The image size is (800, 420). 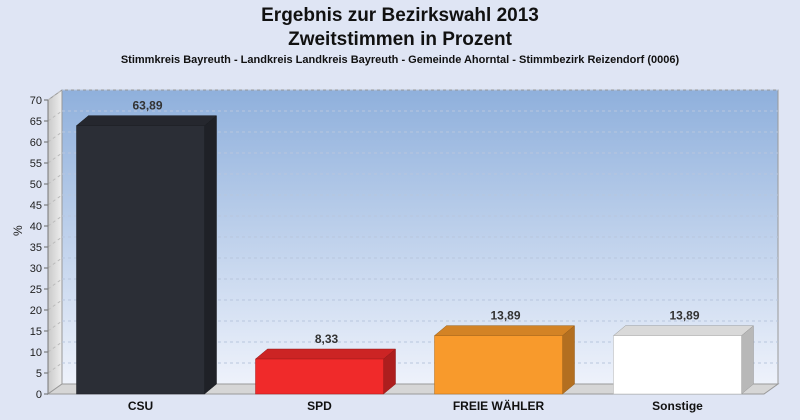 I want to click on x-tick-label: FREIE WÄHLER, so click(x=499, y=405).